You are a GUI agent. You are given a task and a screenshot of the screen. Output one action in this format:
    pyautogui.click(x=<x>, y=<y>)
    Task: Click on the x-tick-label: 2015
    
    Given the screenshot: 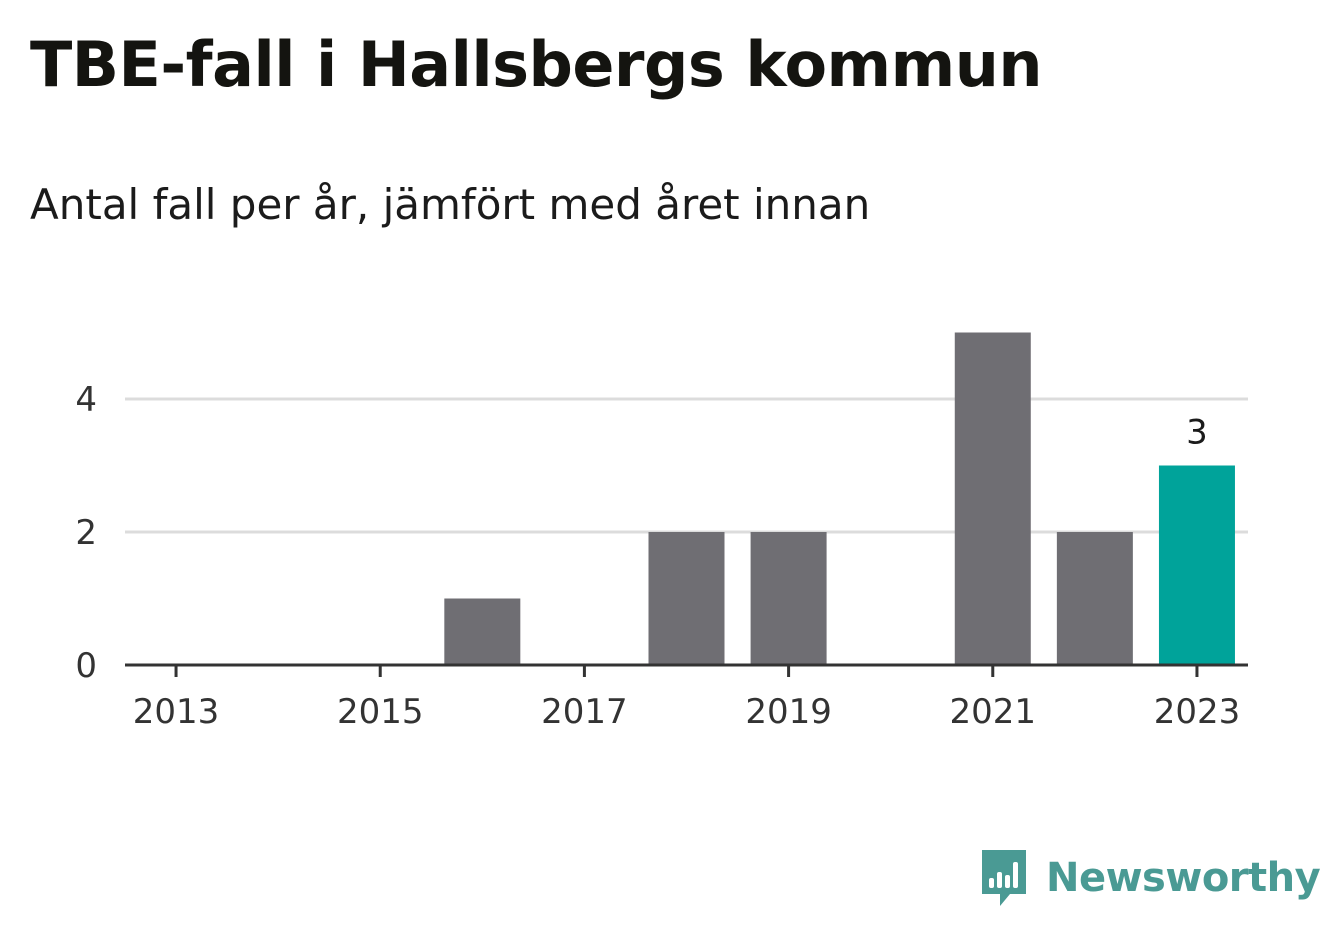 What is the action you would take?
    pyautogui.click(x=380, y=712)
    